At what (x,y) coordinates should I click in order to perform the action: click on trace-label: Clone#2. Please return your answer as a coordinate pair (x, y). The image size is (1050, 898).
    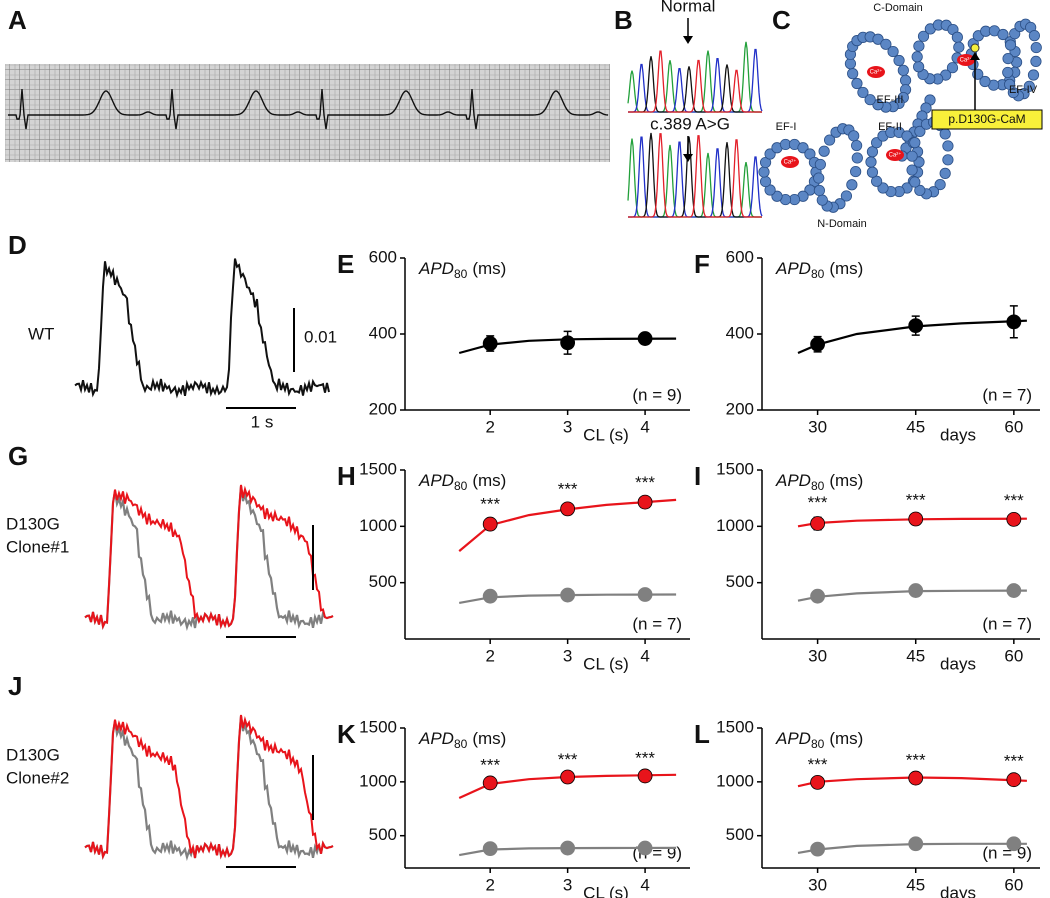
    Looking at the image, I should click on (37, 777).